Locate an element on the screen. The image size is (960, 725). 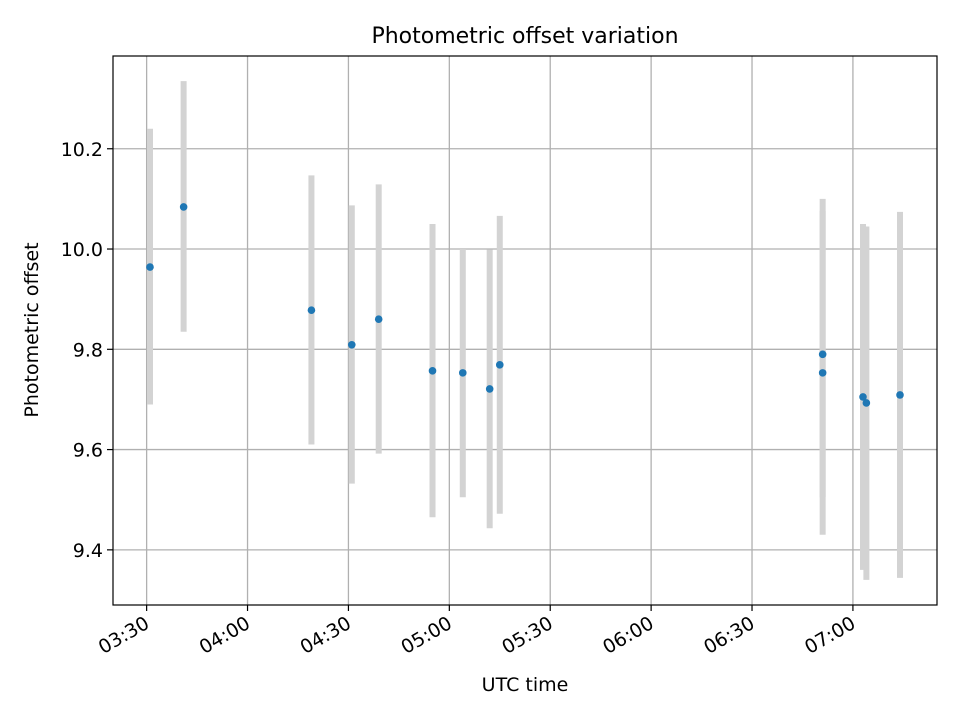
y-tick-label: 10.0 is located at coordinates (82, 250).